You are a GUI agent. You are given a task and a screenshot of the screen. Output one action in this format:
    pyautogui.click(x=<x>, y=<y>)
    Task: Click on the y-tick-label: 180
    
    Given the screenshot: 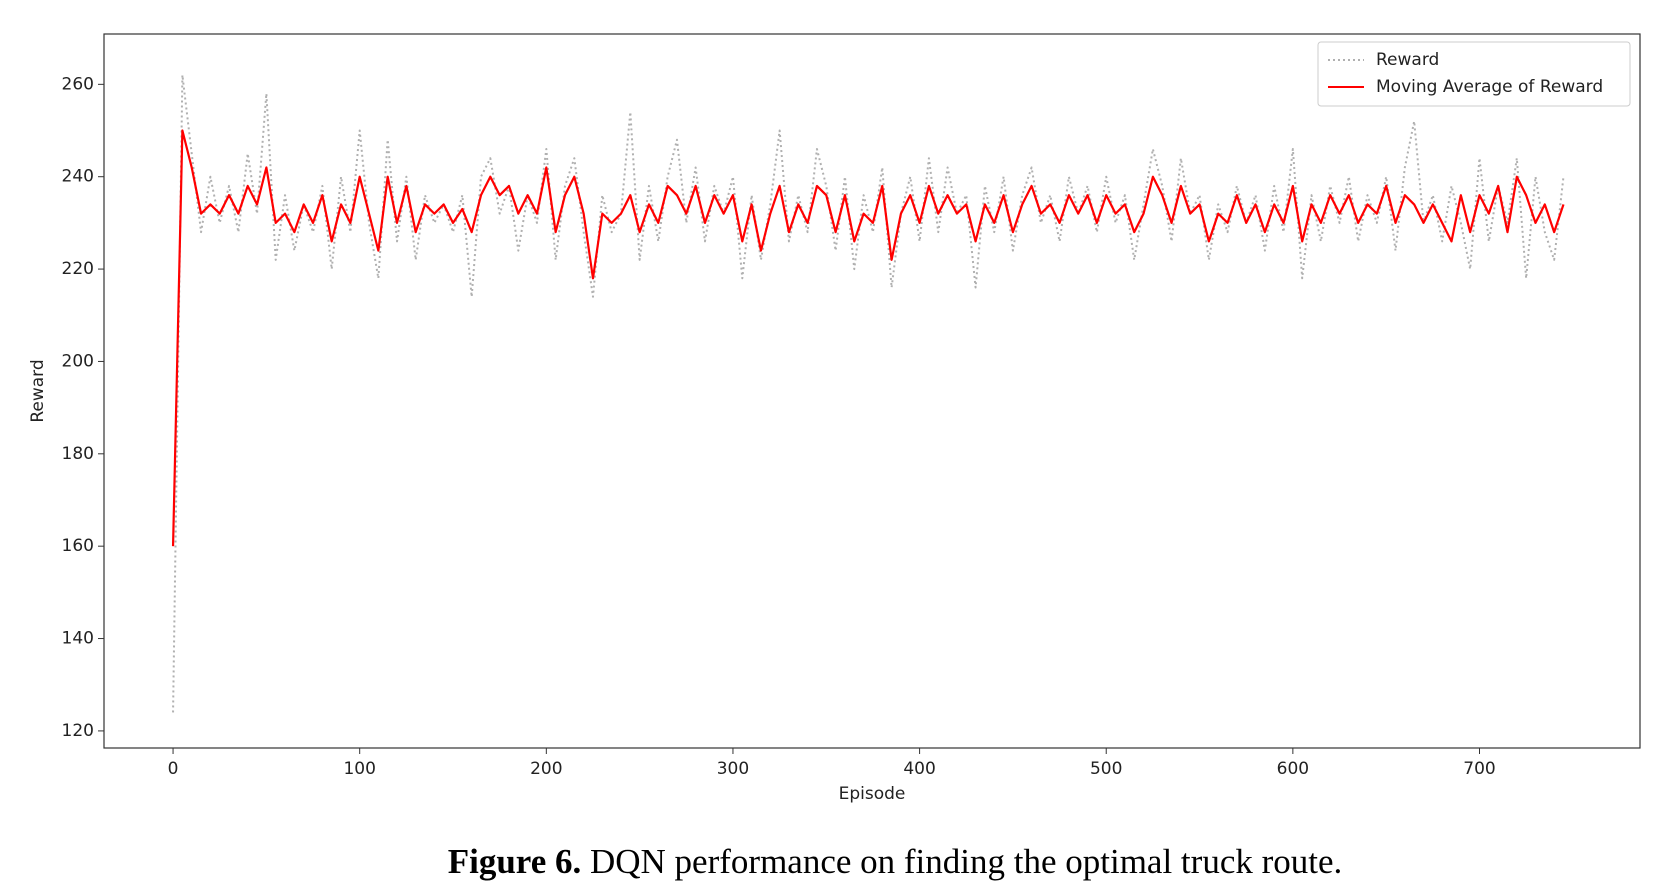 What is the action you would take?
    pyautogui.click(x=78, y=454)
    